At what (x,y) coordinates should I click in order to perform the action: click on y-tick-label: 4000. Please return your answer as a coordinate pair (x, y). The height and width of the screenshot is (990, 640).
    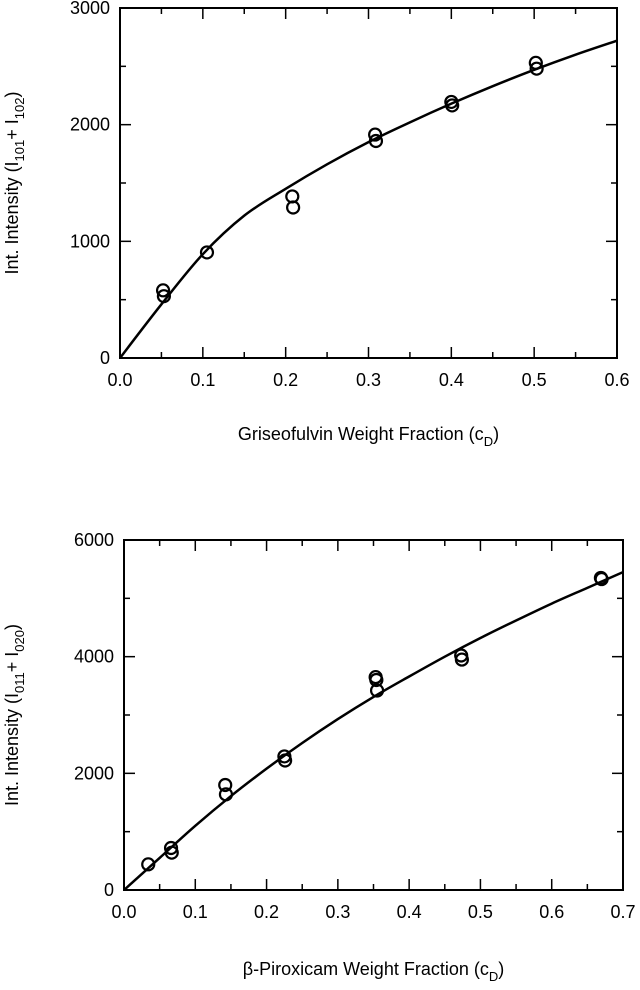
    Looking at the image, I should click on (94, 657).